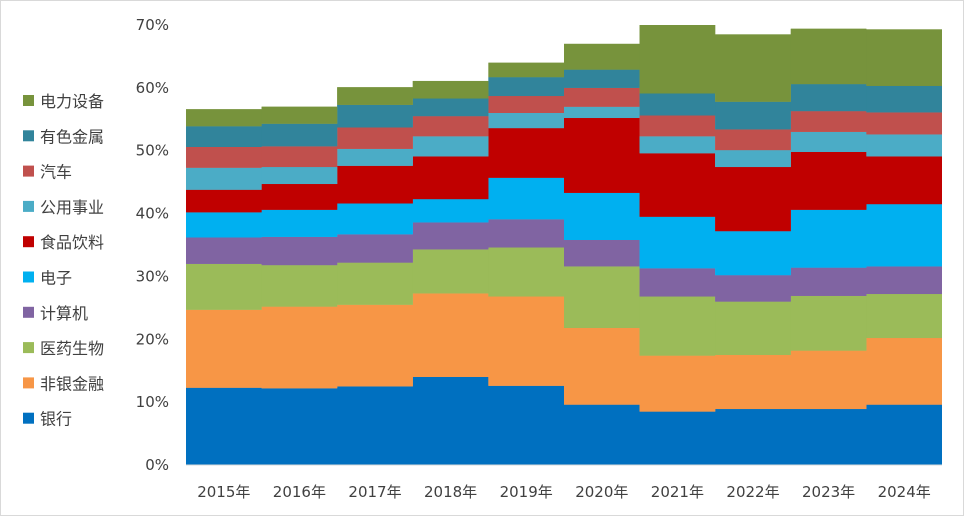 This screenshot has width=964, height=516. What do you see at coordinates (152, 88) in the screenshot?
I see `y-tick-label: 60%` at bounding box center [152, 88].